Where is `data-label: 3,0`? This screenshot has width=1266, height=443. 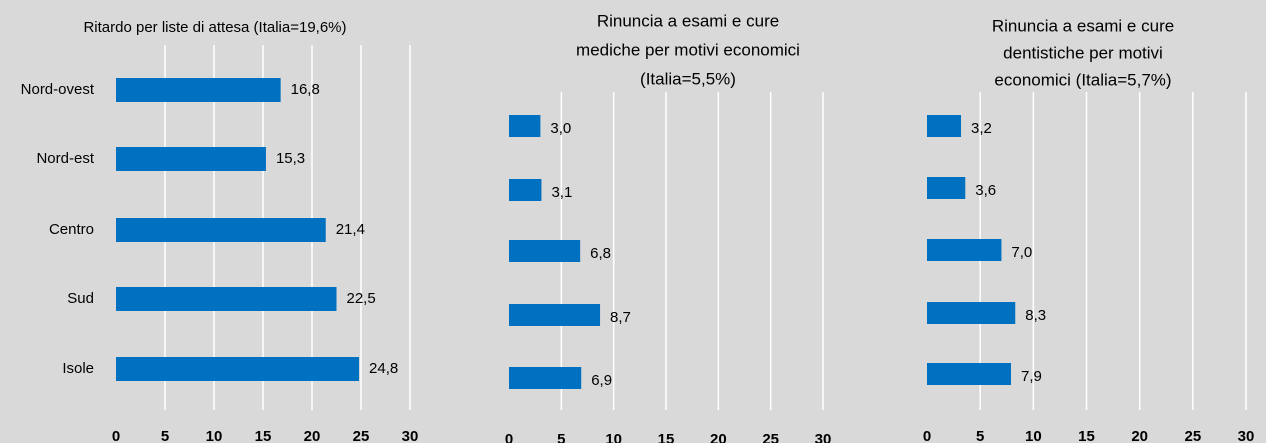 data-label: 3,0 is located at coordinates (560, 128).